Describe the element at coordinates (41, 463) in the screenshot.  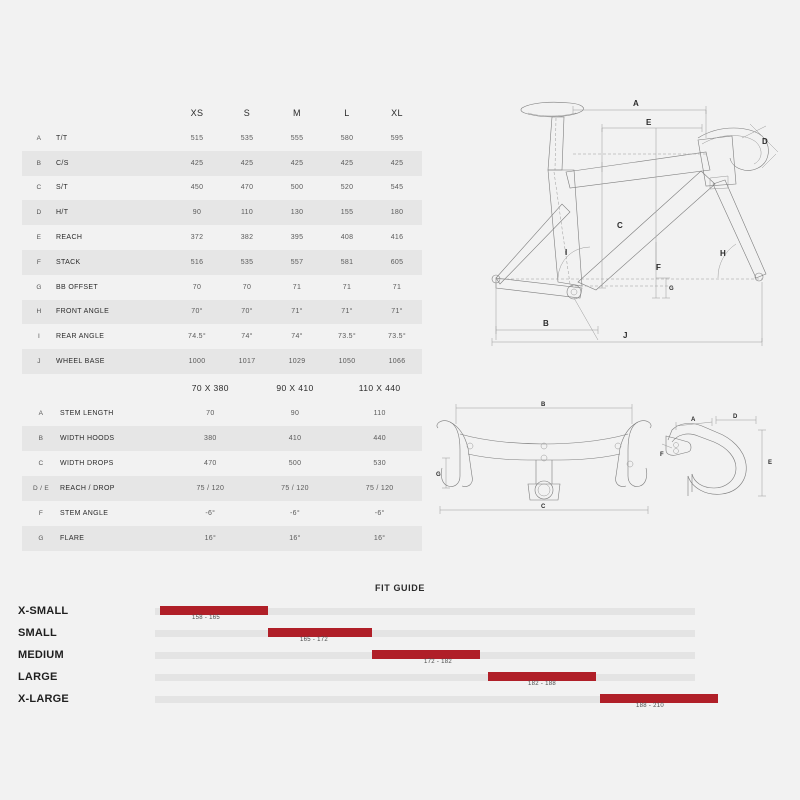
I see `row-ref: C` at that location.